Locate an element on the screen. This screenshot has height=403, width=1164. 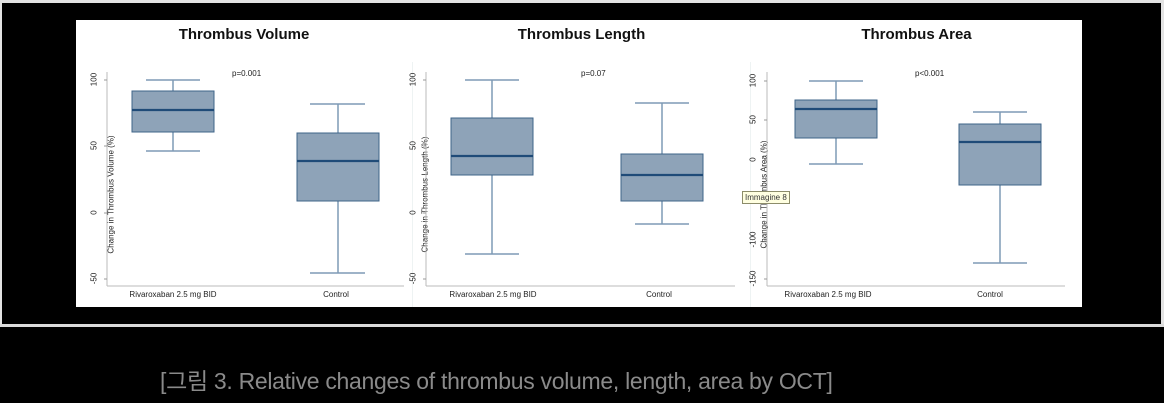
p-value: p=0.07 is located at coordinates (593, 73).